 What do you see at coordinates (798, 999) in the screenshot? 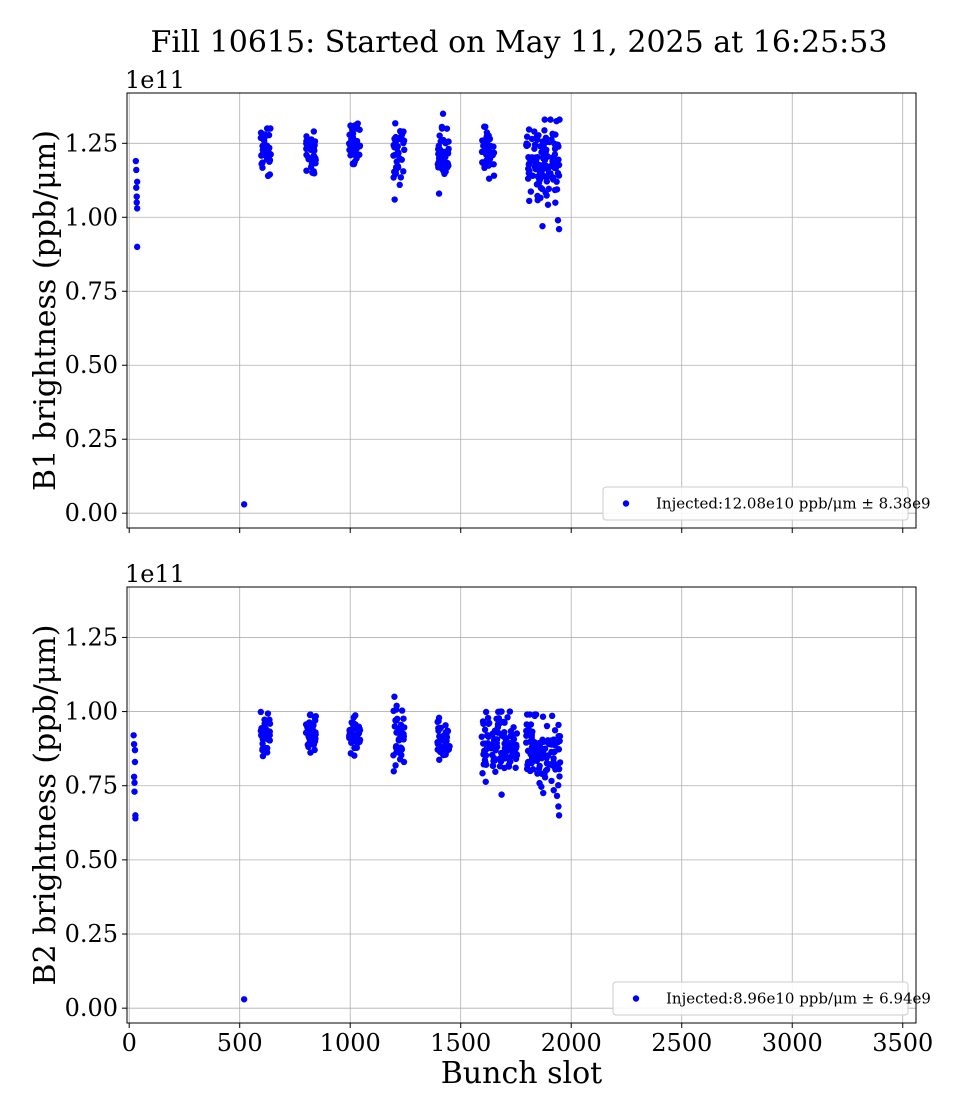
I see `legend-label: Injected:8.96e10 ppb/μm ± 6.94e9` at bounding box center [798, 999].